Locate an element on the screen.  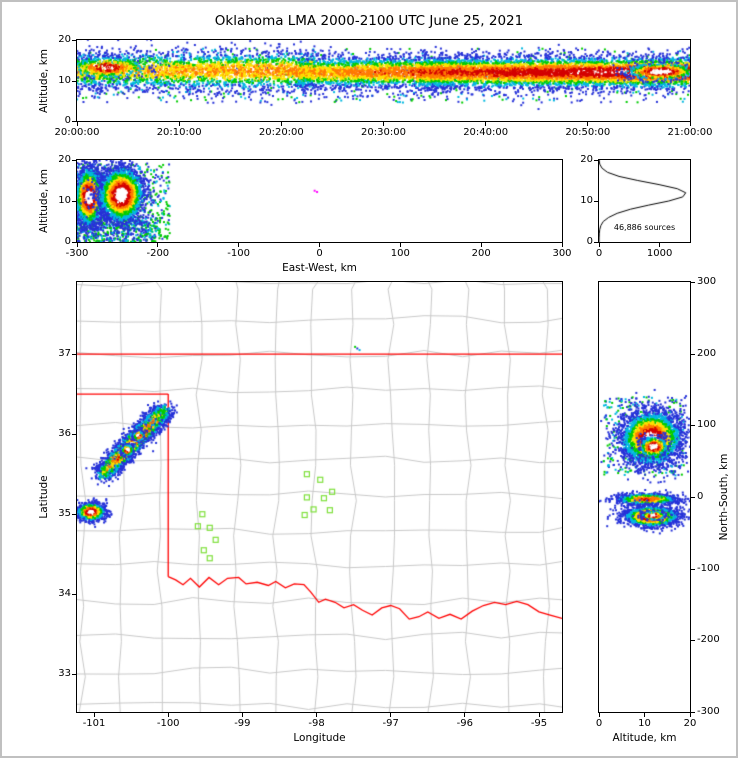
time-height-canvas is located at coordinates (383, 80).